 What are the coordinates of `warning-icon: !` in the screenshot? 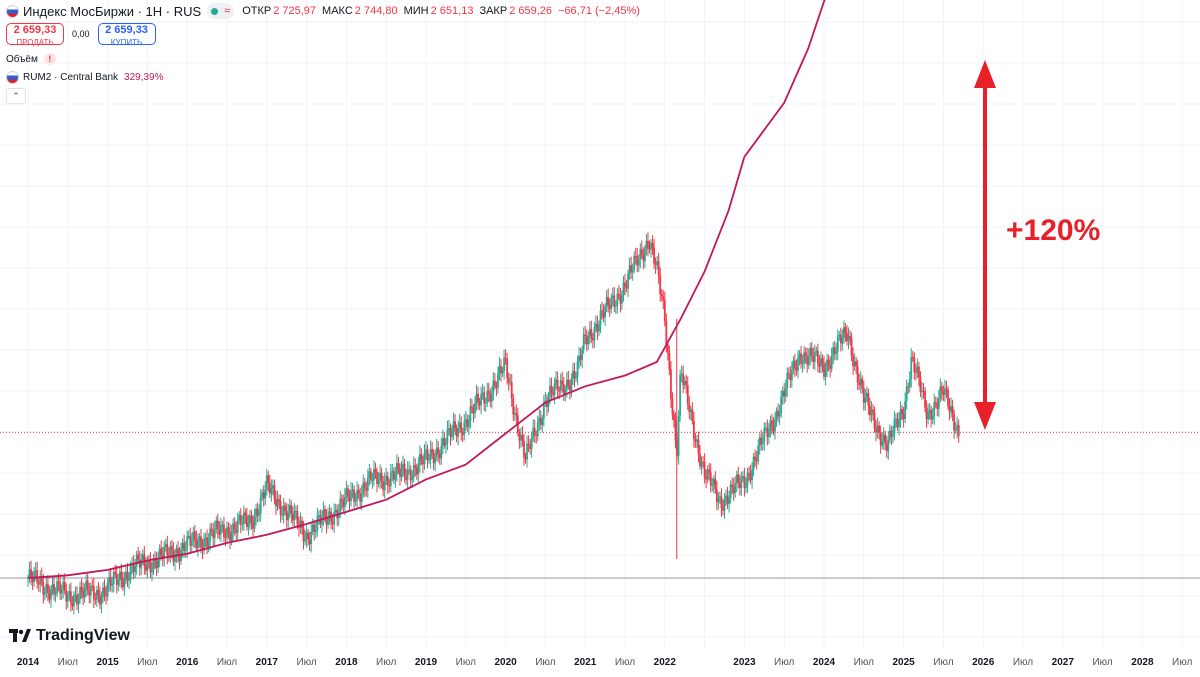 It's located at (49, 59).